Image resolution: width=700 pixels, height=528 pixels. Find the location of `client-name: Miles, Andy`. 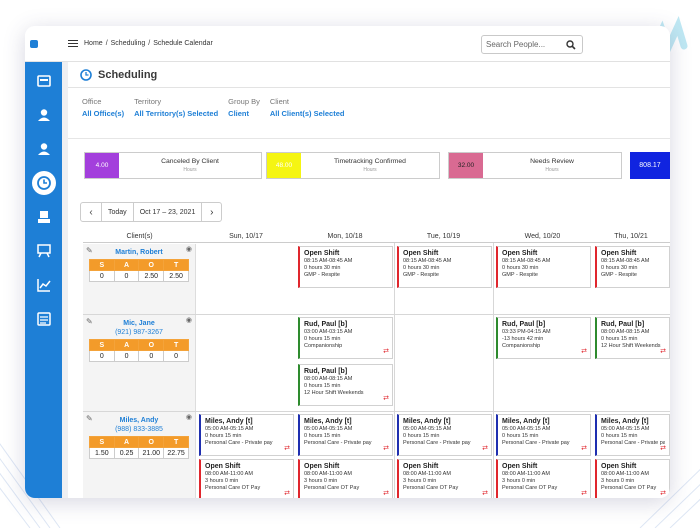

client-name: Miles, Andy is located at coordinates (139, 420).